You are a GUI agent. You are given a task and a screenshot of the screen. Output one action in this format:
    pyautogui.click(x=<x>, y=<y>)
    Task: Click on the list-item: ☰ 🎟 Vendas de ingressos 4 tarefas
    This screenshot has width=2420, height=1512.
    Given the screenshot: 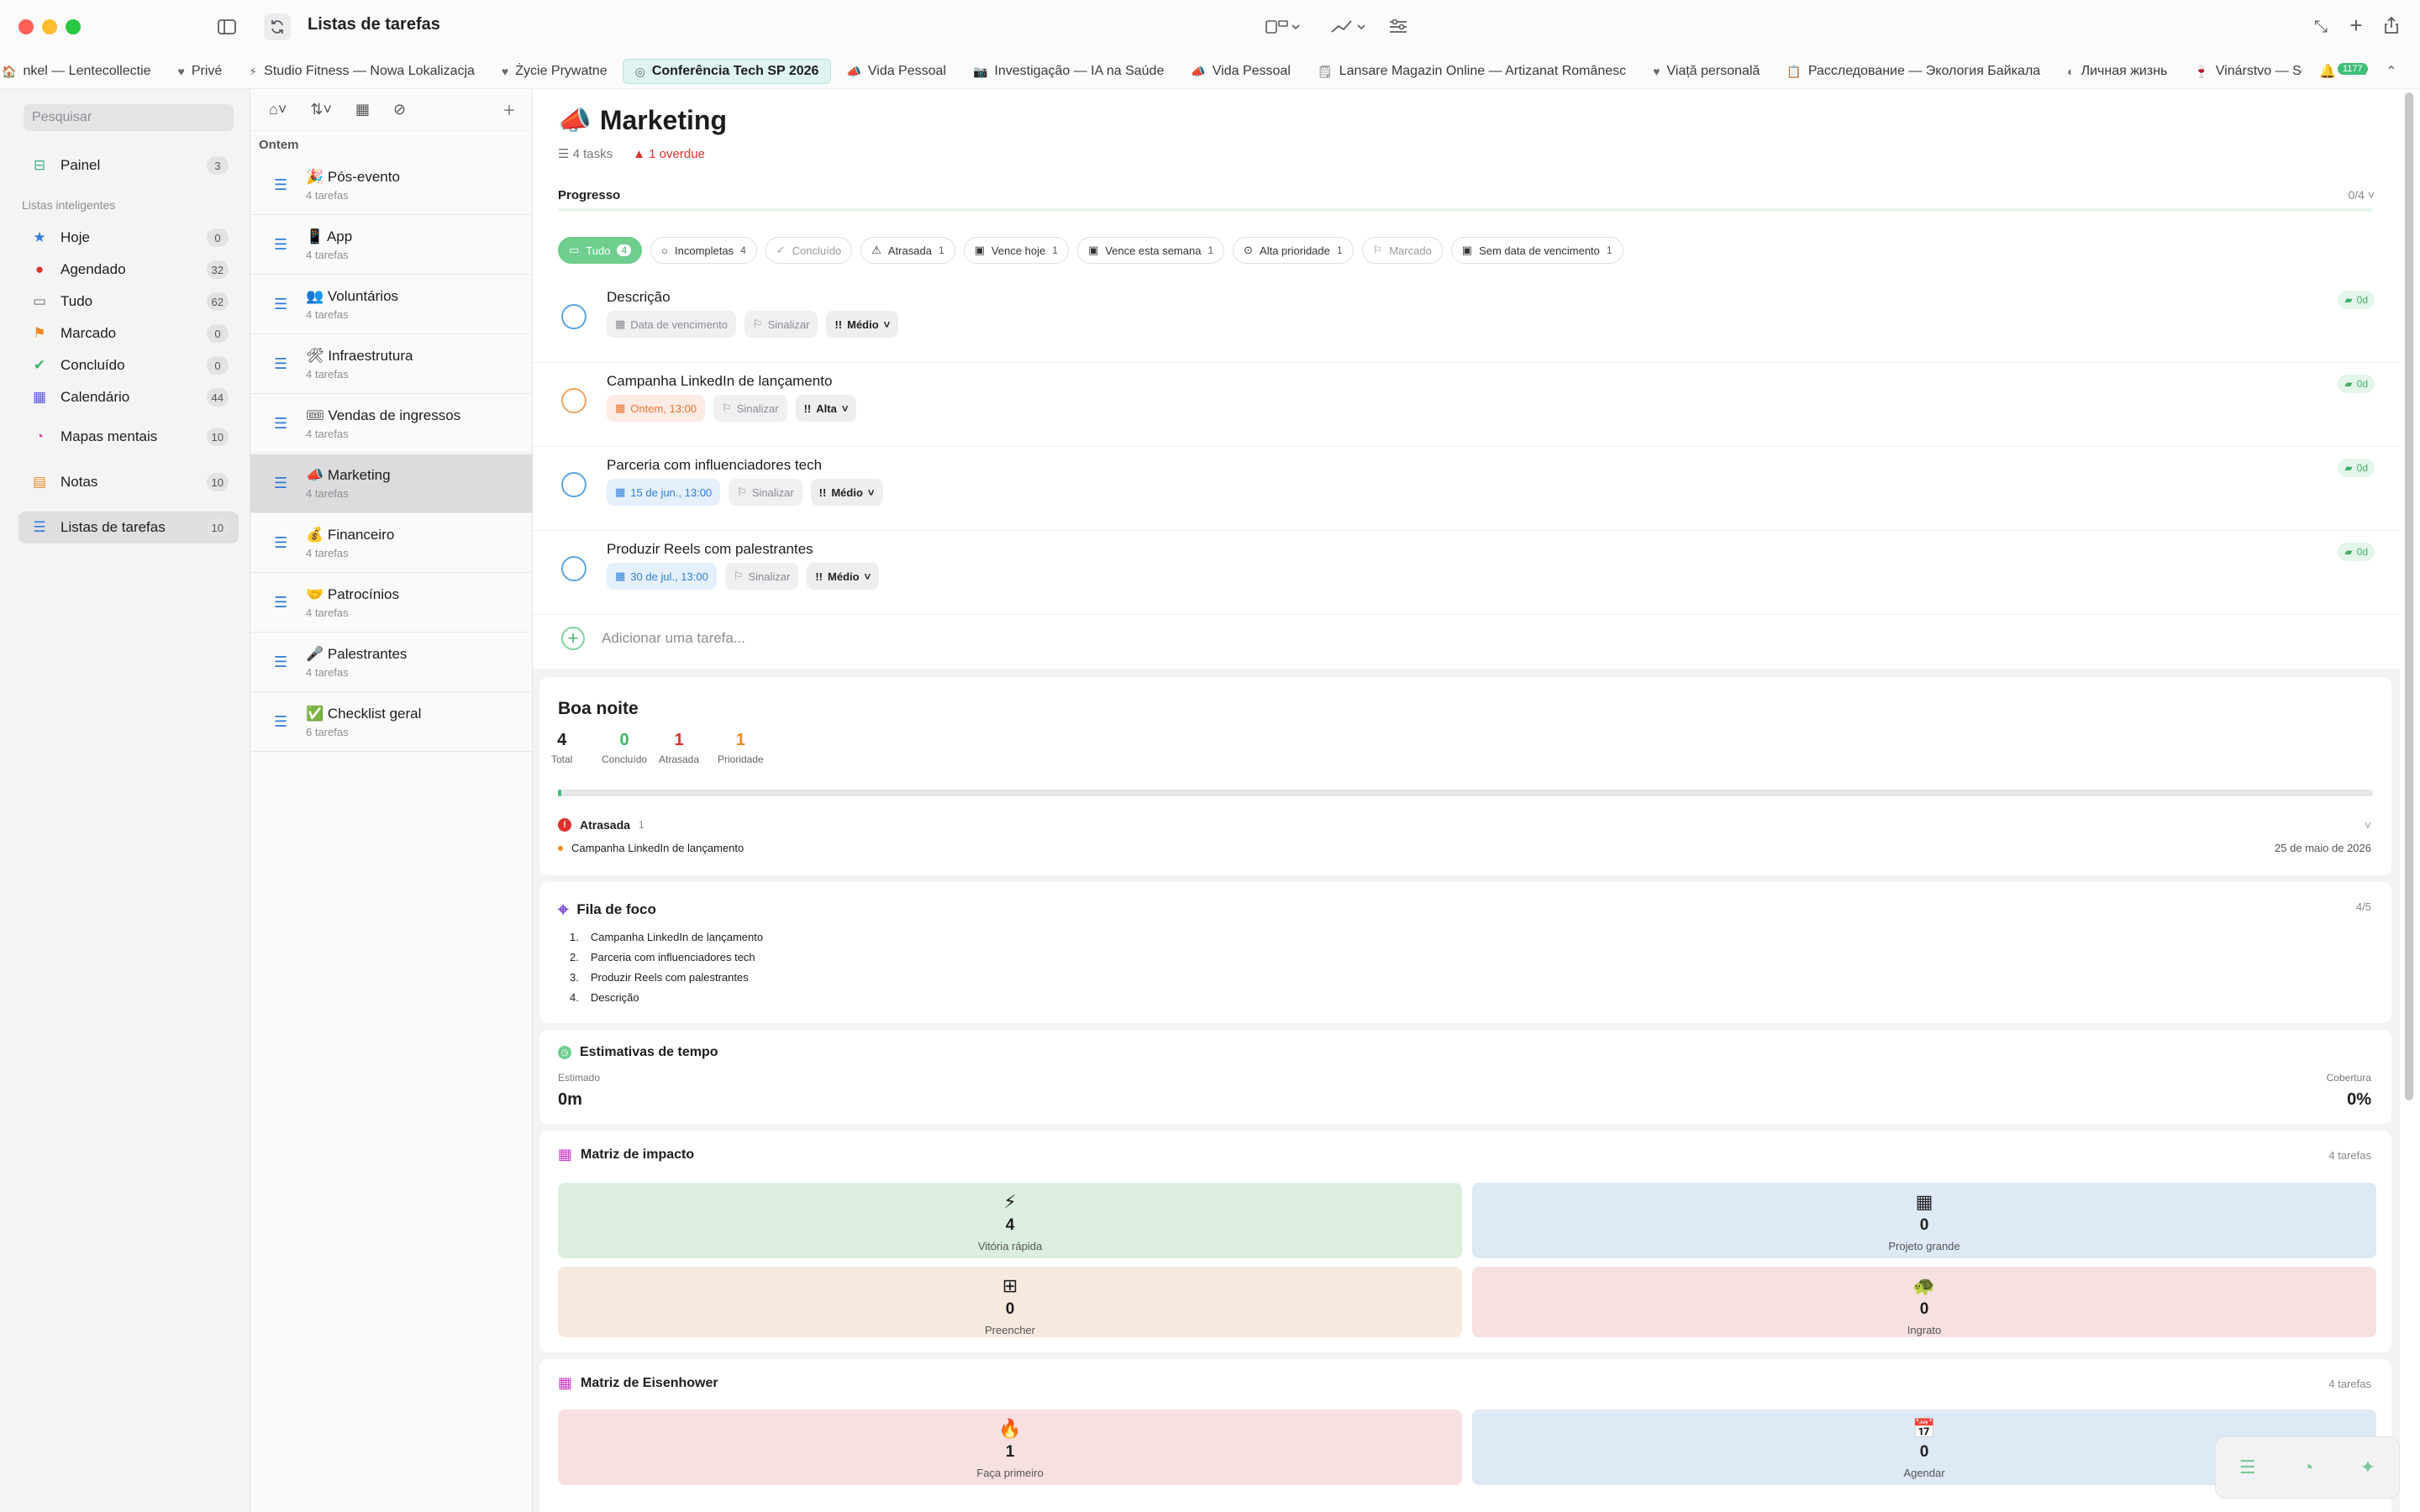 What is the action you would take?
    pyautogui.click(x=391, y=424)
    